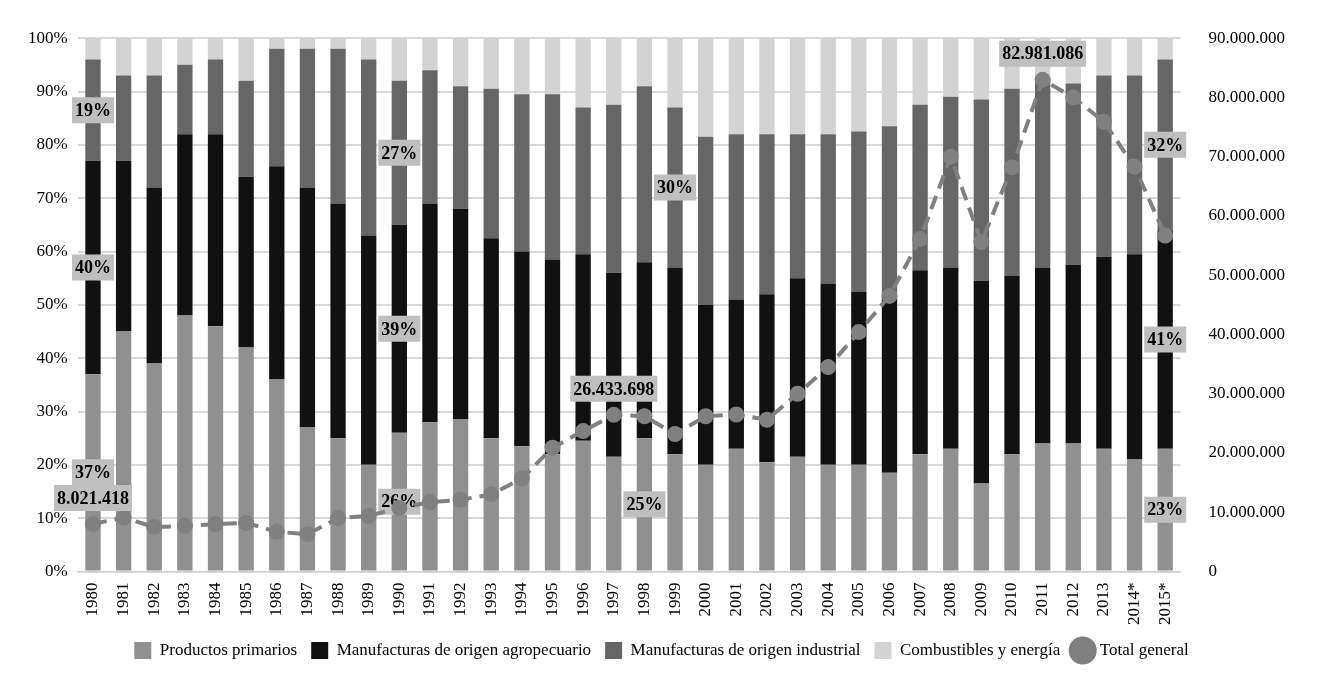 This screenshot has width=1323, height=677. What do you see at coordinates (1246, 393) in the screenshot?
I see `y2-tick-label: 30.000.000` at bounding box center [1246, 393].